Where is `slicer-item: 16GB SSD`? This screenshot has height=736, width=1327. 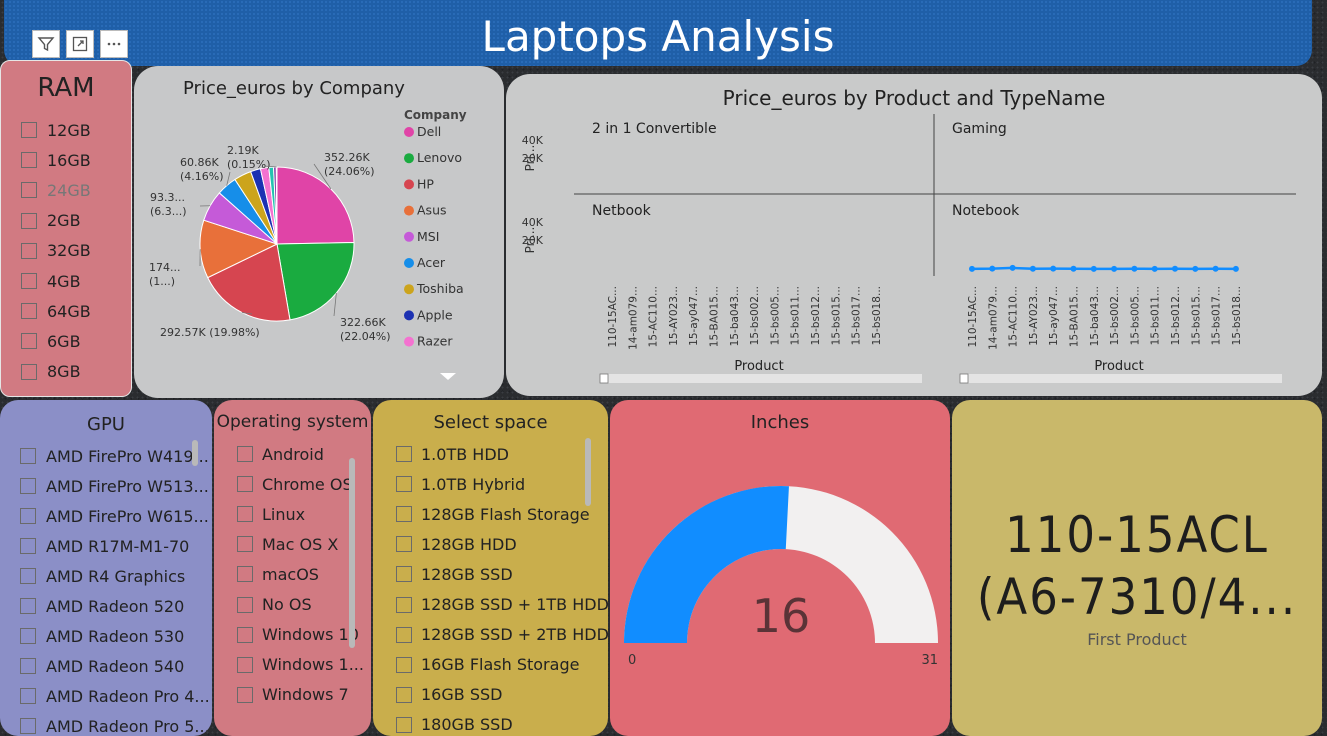
slicer-item: 16GB SSD is located at coordinates (502, 695).